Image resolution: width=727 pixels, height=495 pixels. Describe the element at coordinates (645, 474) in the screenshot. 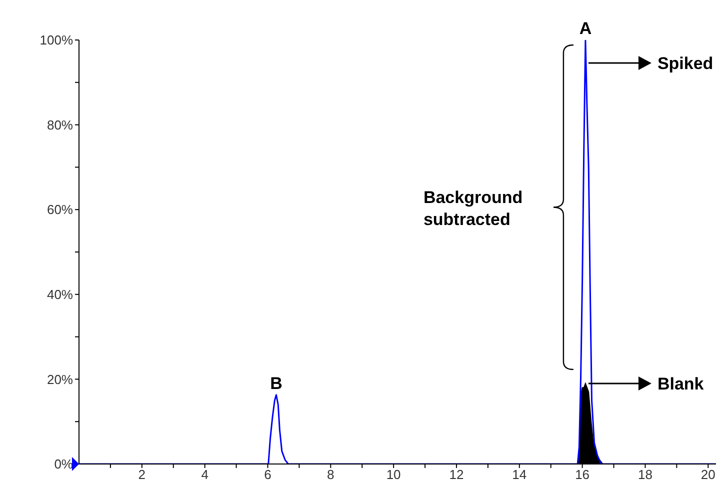

I see `x-tick-label: 18` at that location.